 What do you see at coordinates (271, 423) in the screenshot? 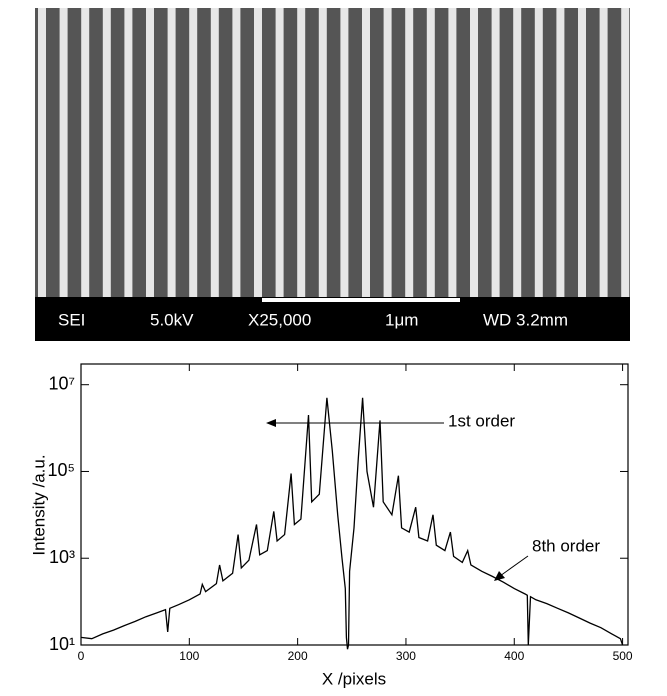
I see `arrowhead` at bounding box center [271, 423].